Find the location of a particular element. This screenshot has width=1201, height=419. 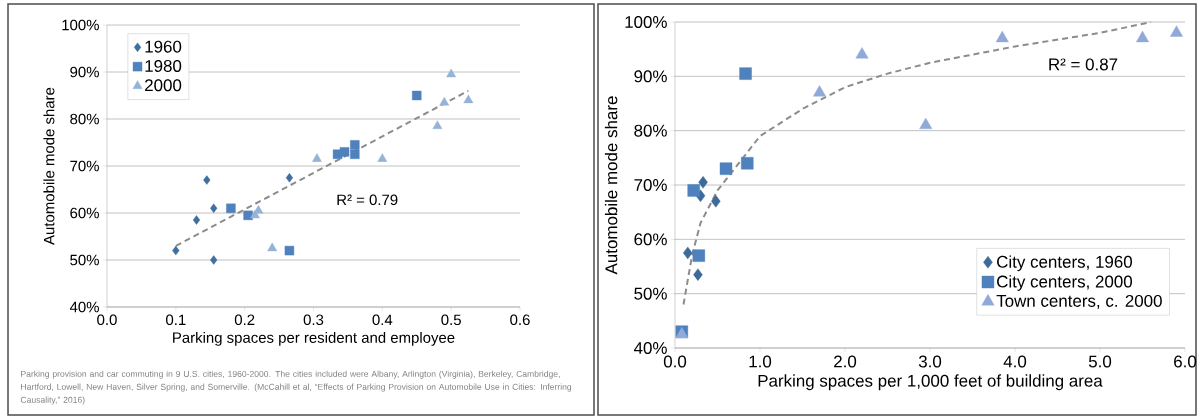

x-tick-label: 0.4 is located at coordinates (382, 320).